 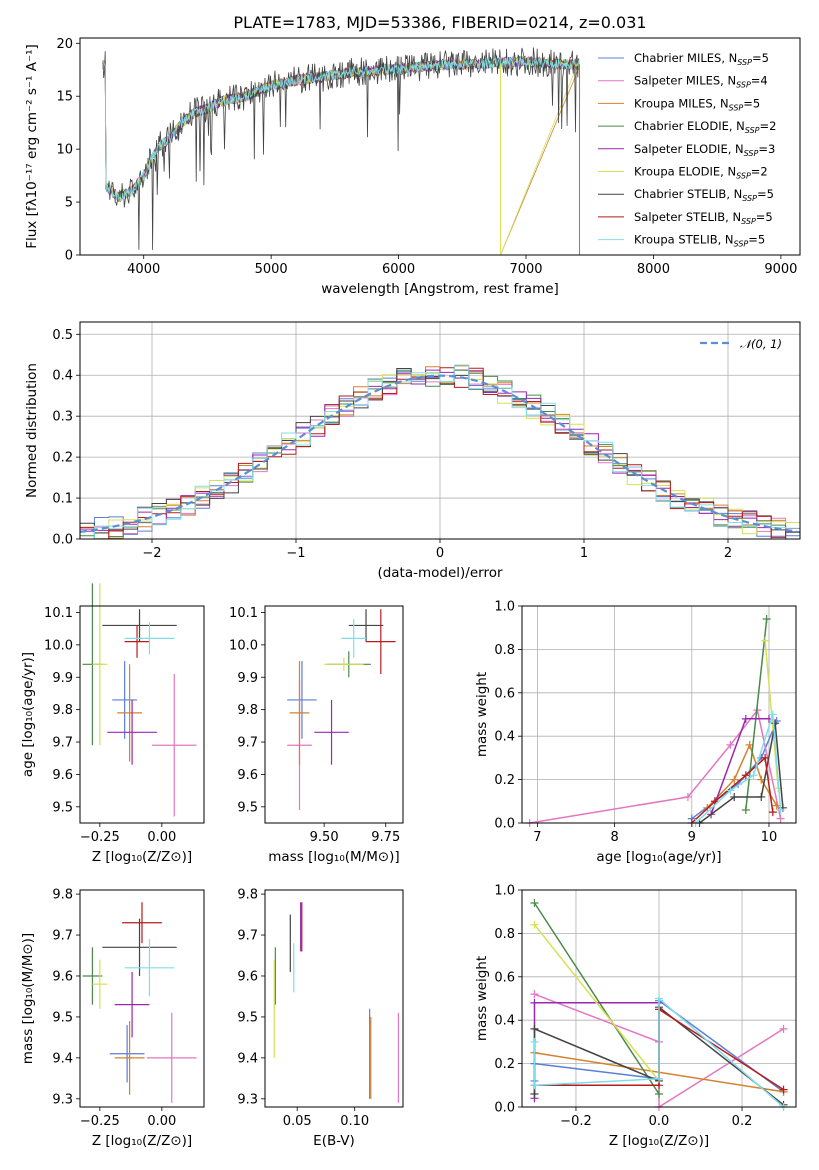 I want to click on x-tick-label: 5000, so click(x=271, y=269).